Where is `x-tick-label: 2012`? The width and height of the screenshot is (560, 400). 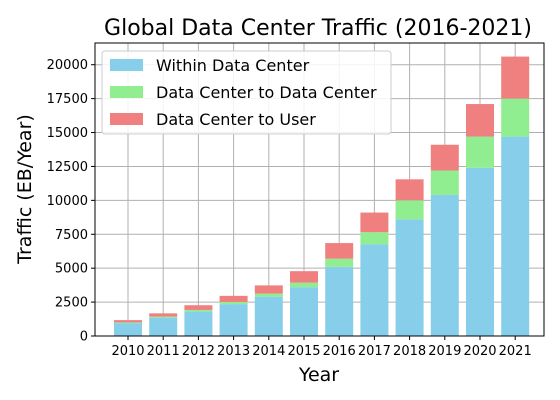
x-tick-label: 2012 is located at coordinates (198, 351).